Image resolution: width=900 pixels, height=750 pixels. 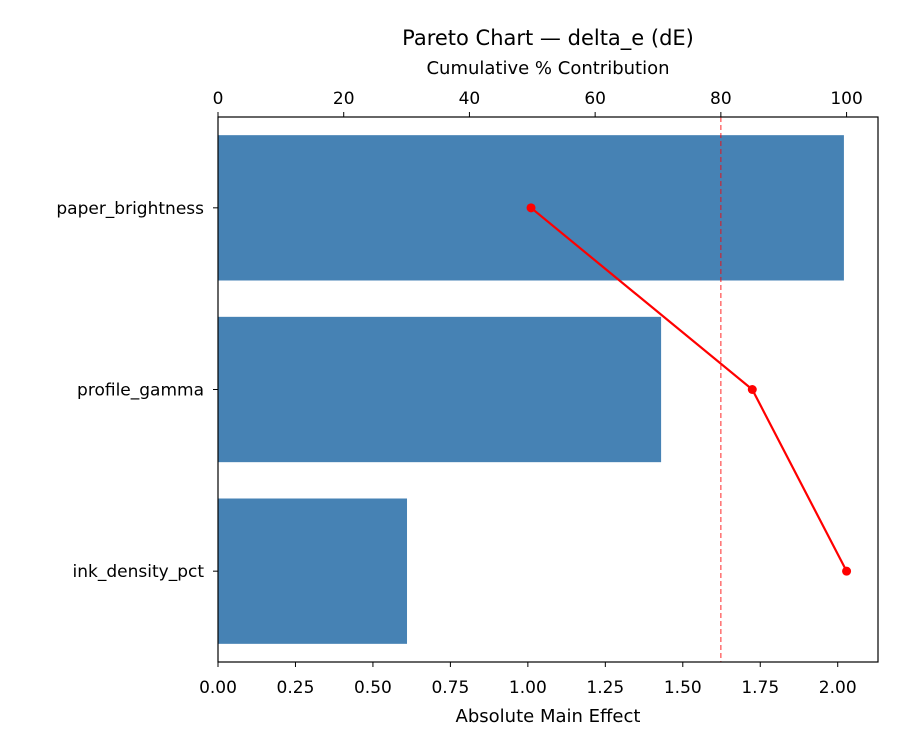 What do you see at coordinates (683, 688) in the screenshot?
I see `x-tick-label: 1.50` at bounding box center [683, 688].